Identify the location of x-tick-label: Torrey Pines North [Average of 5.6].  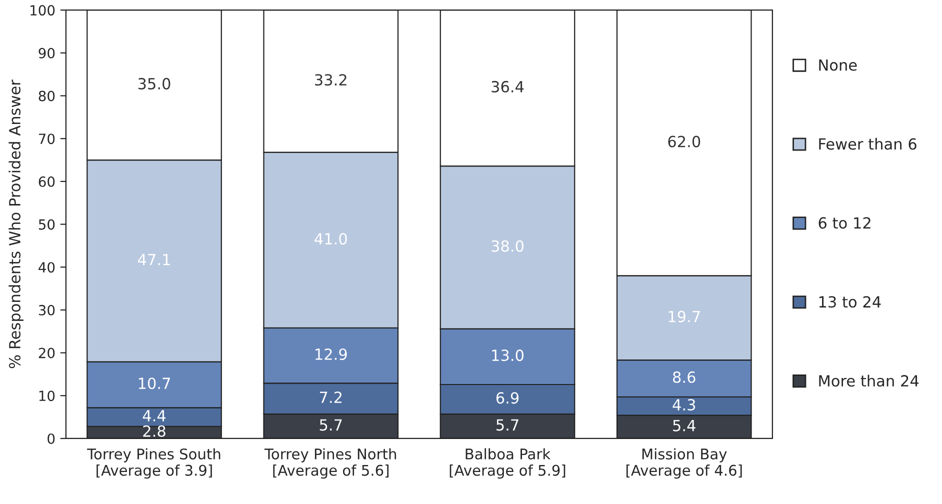
(330, 463).